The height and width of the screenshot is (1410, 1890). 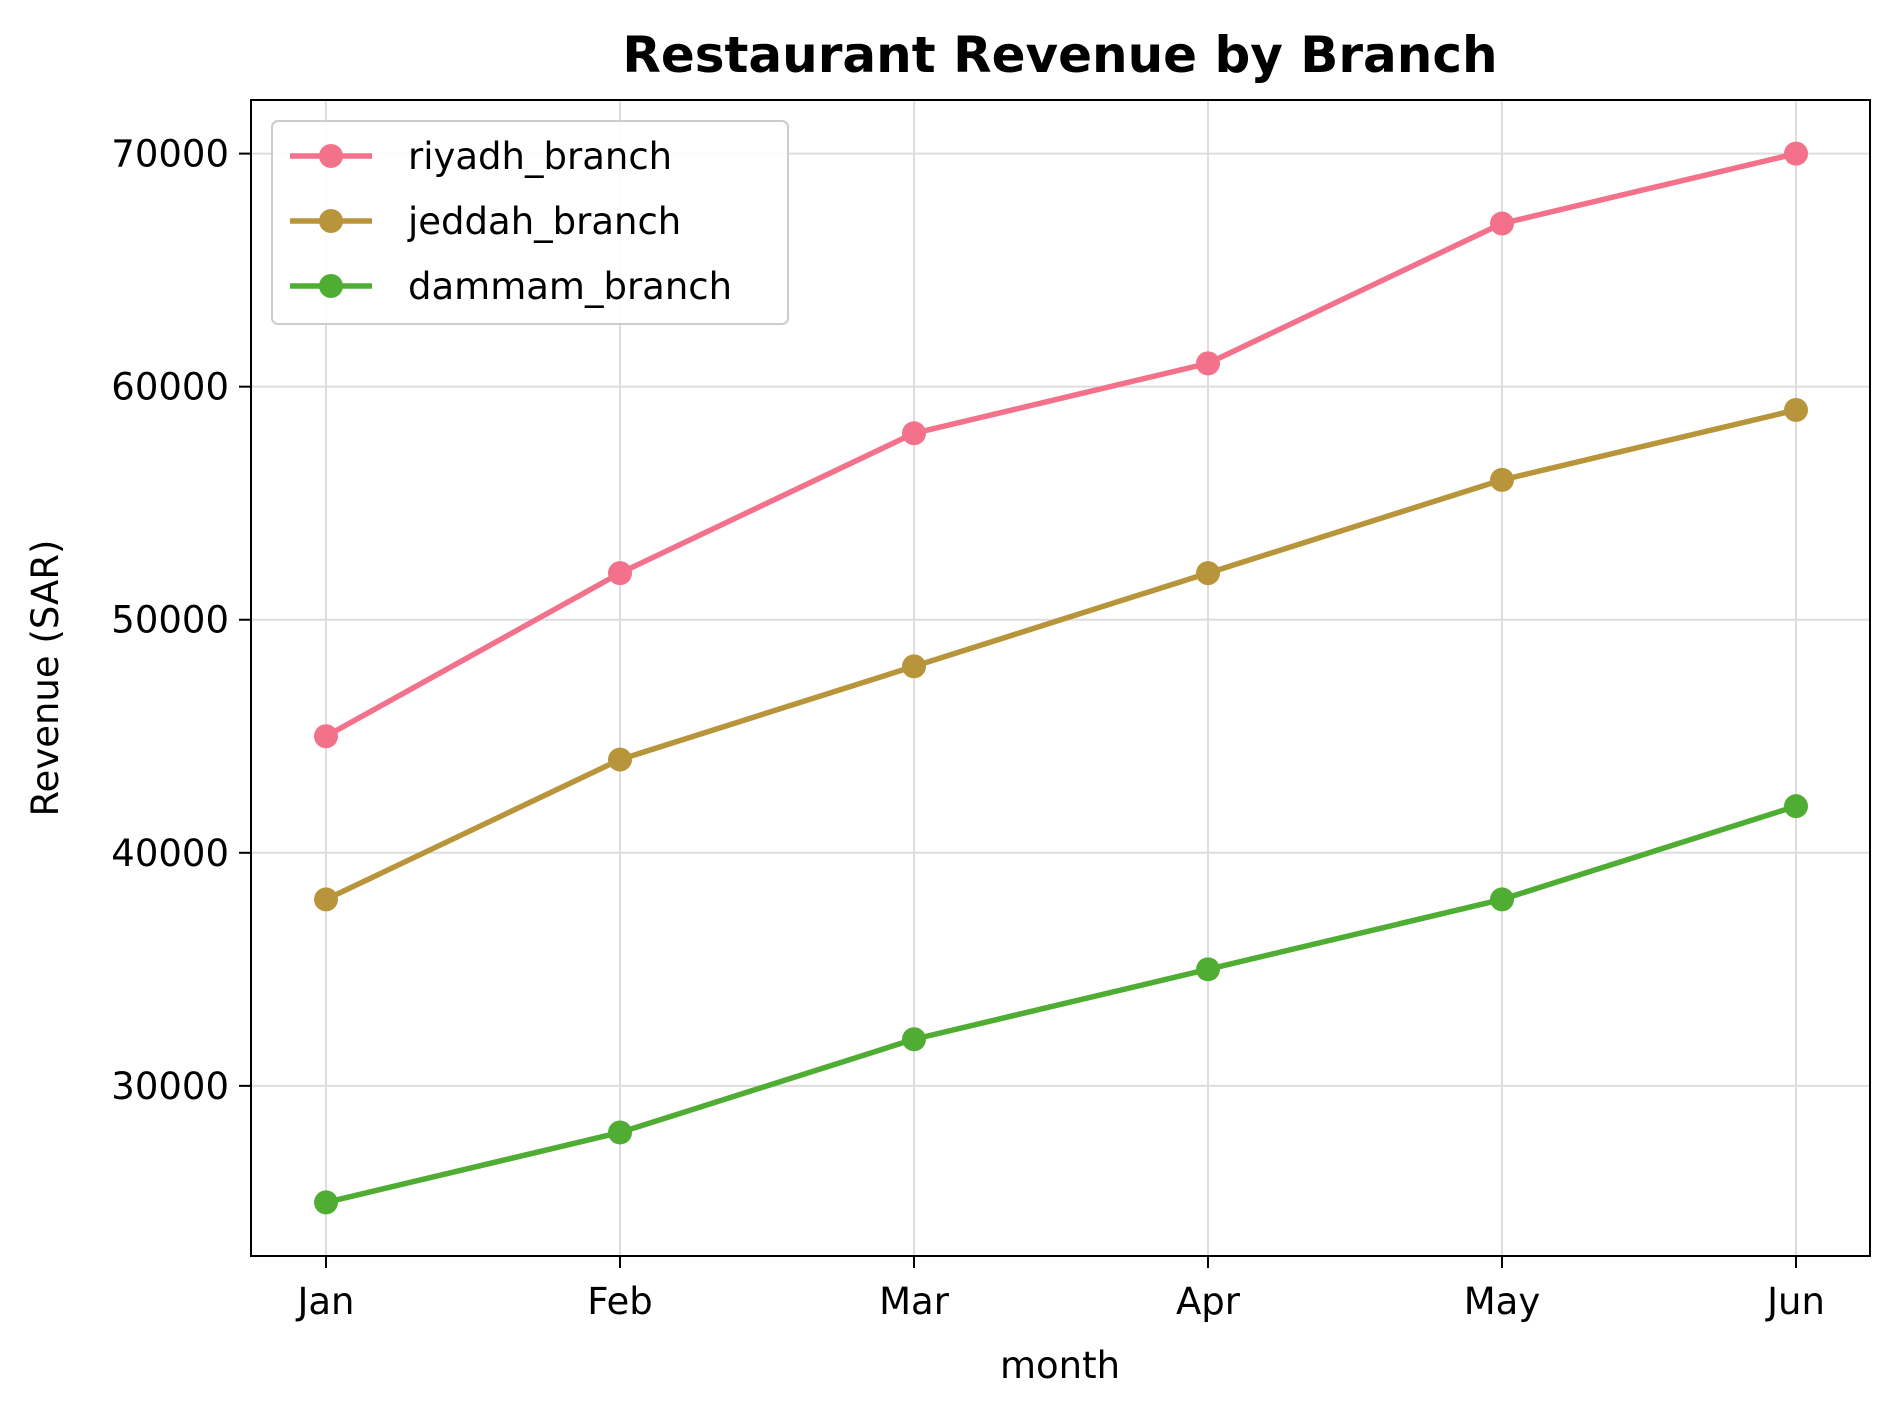 I want to click on x-tick-label: Jan, so click(x=324, y=1301).